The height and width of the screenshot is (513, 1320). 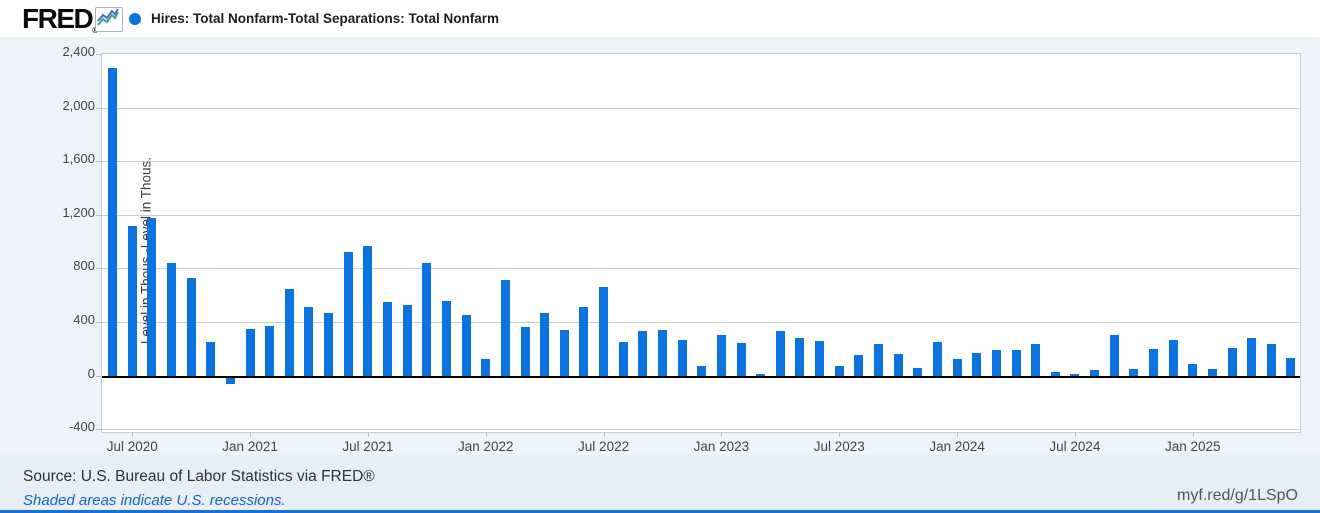 What do you see at coordinates (820, 358) in the screenshot?
I see `bar-jun-2023` at bounding box center [820, 358].